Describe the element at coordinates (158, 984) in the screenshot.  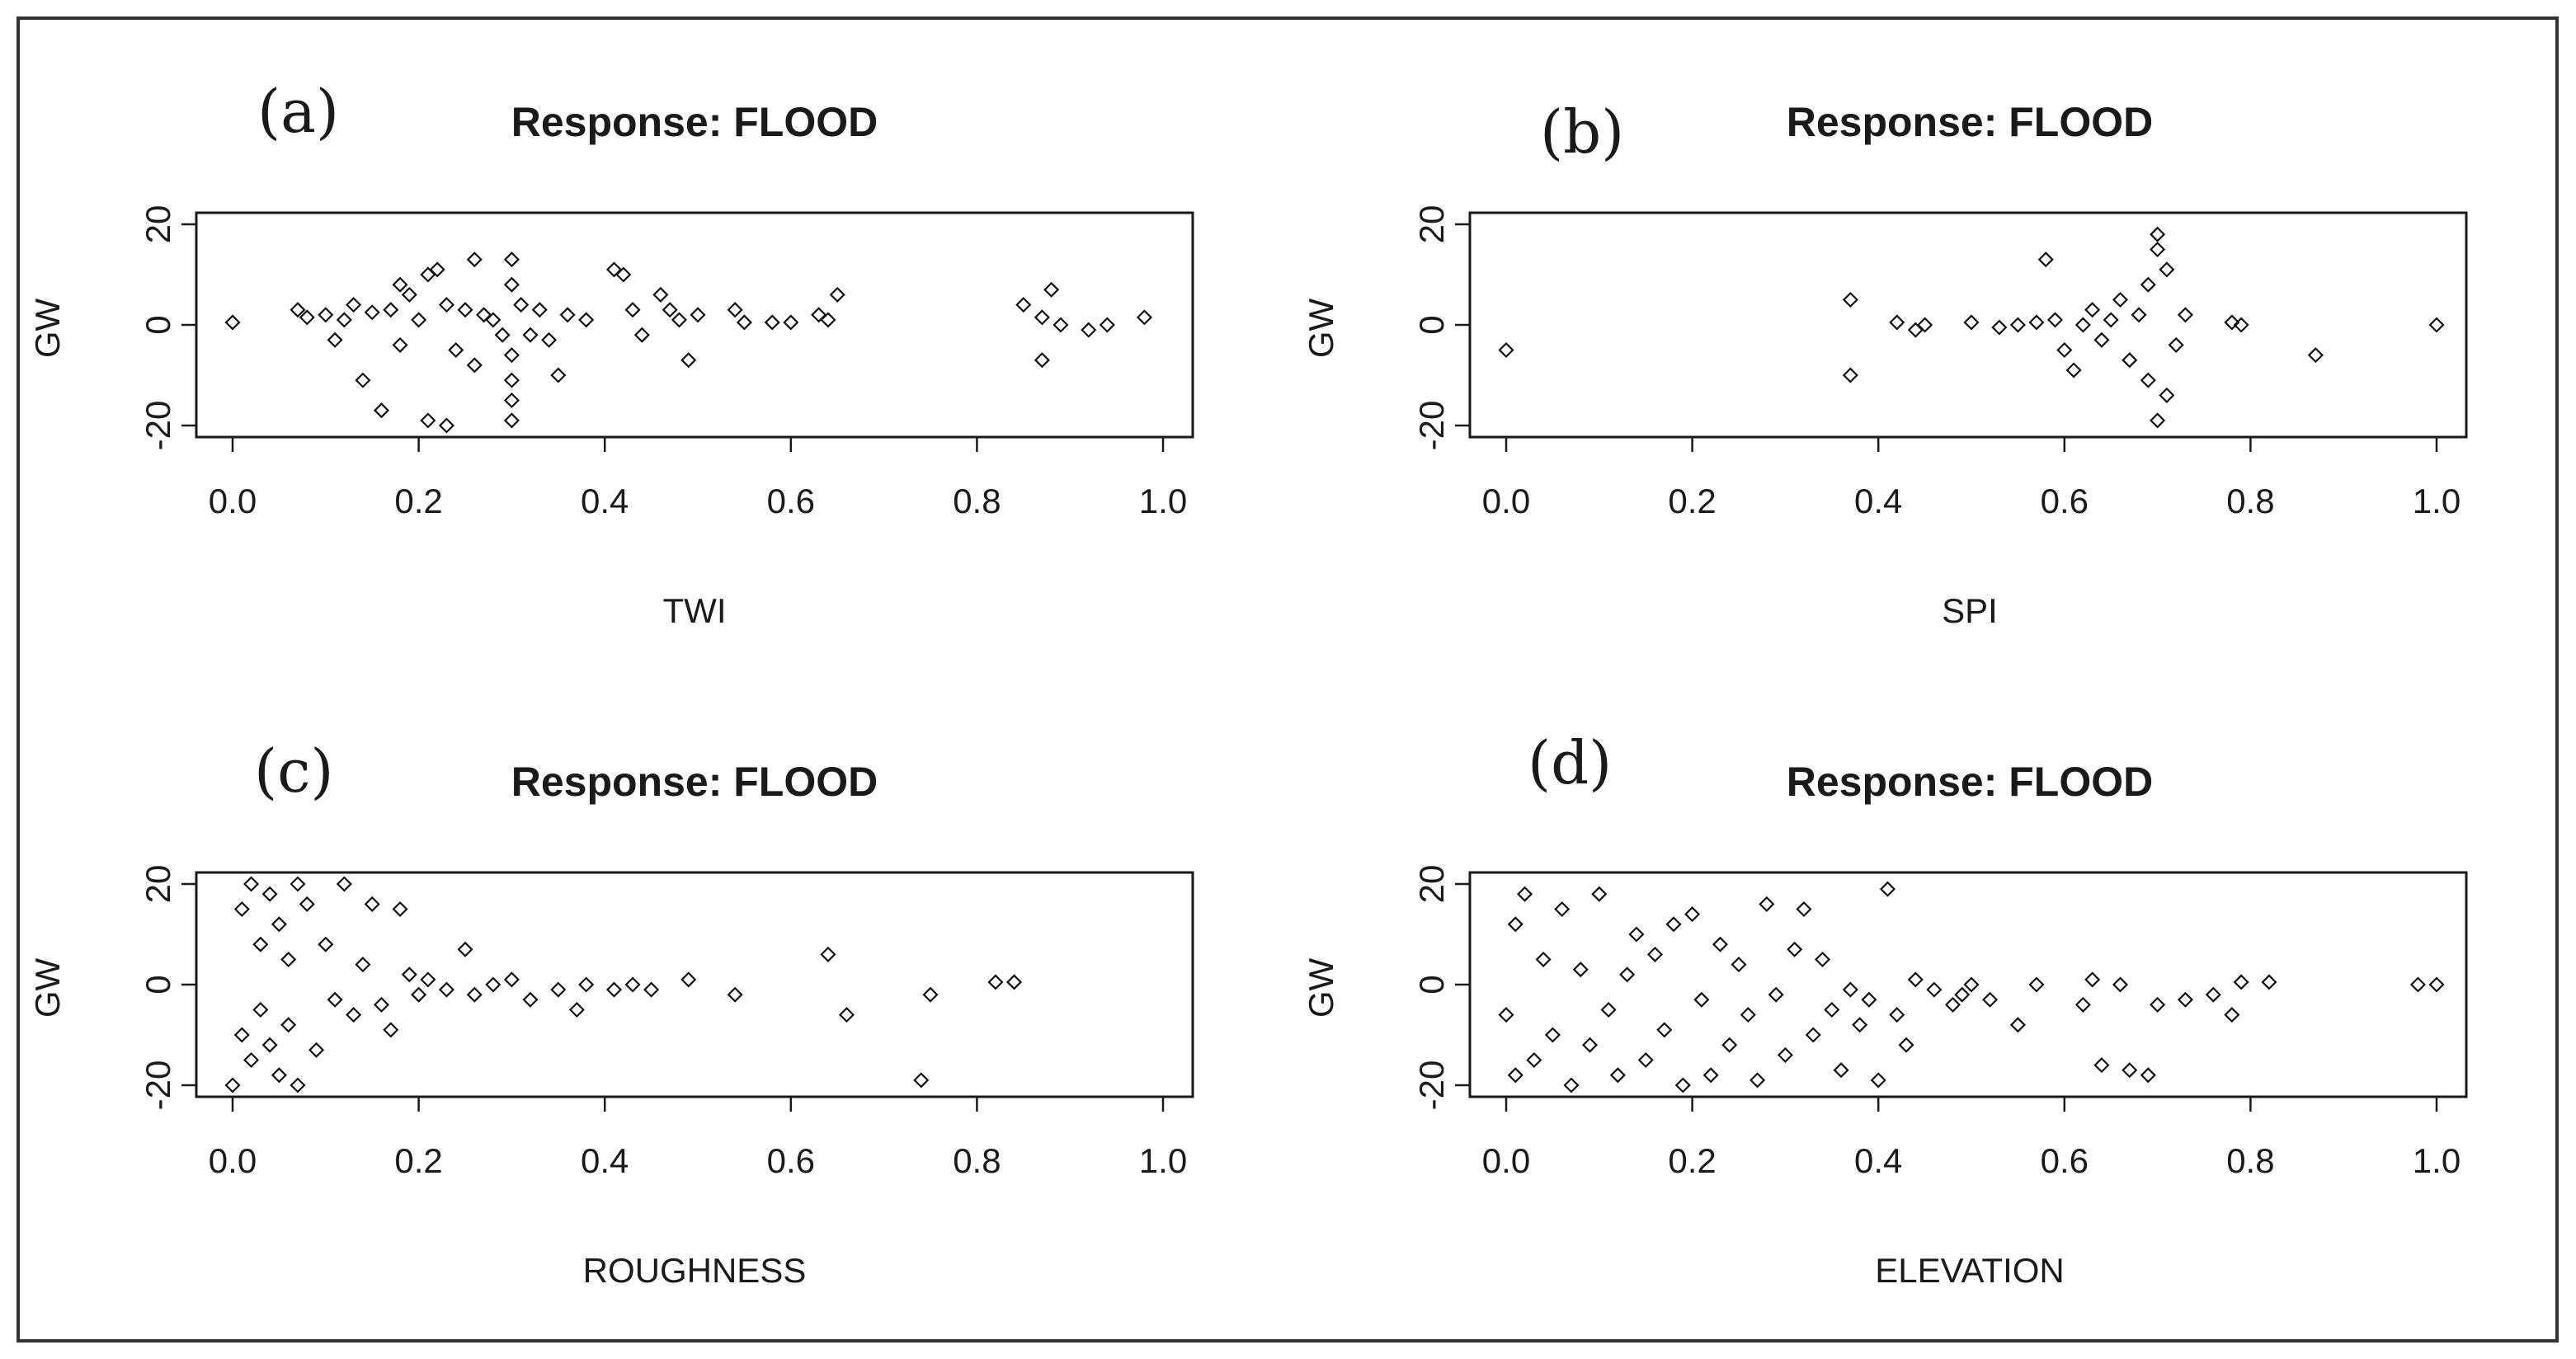
I see `y-tick-label: 0` at that location.